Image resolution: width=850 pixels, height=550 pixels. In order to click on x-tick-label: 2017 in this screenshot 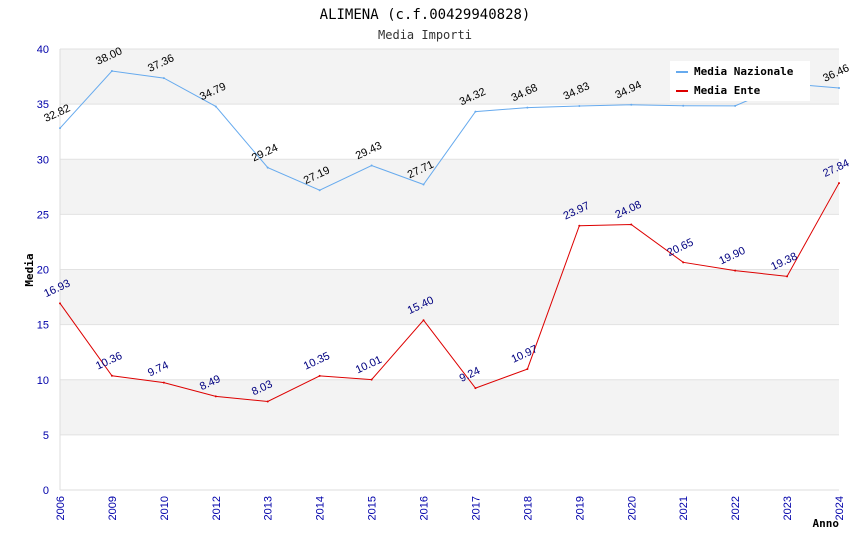, I will do `click(476, 508)`.